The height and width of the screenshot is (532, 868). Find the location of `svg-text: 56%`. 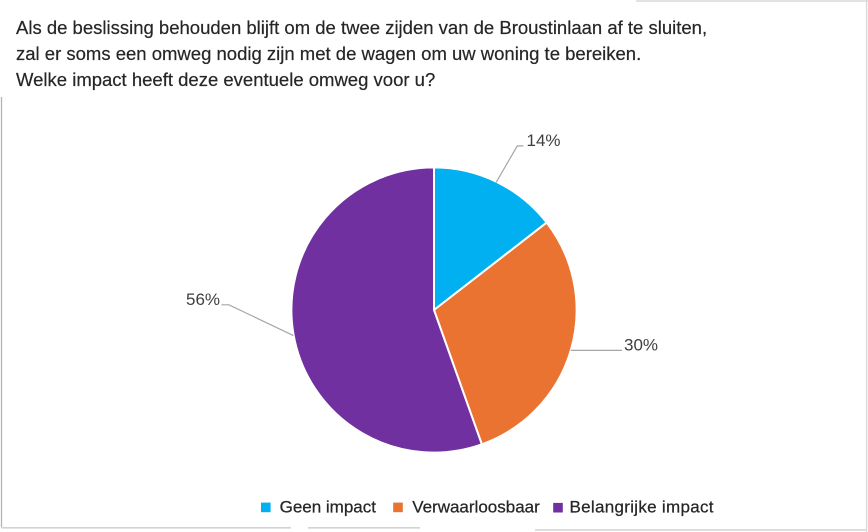

svg-text: 56% is located at coordinates (203, 299).